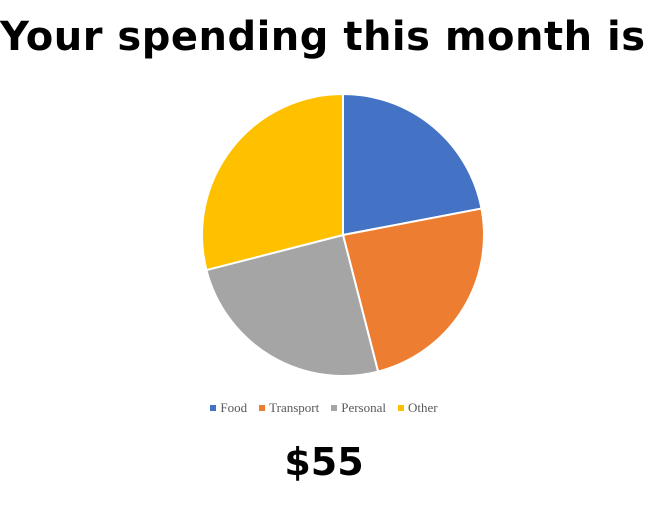  I want to click on legend-label-food: Food, so click(234, 407).